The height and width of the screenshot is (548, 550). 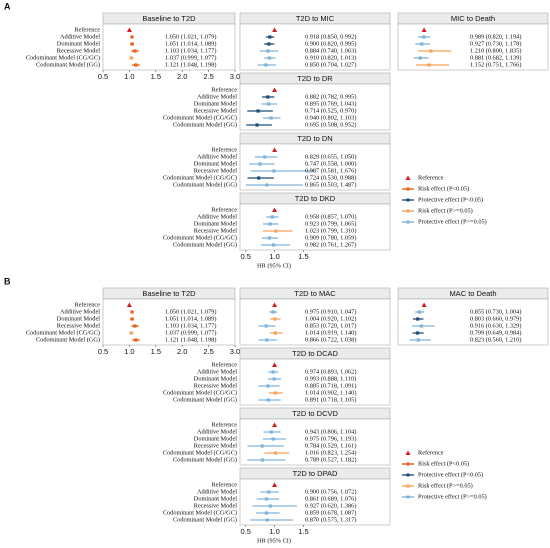 I want to click on x-tick-label: 2.0, so click(x=182, y=76).